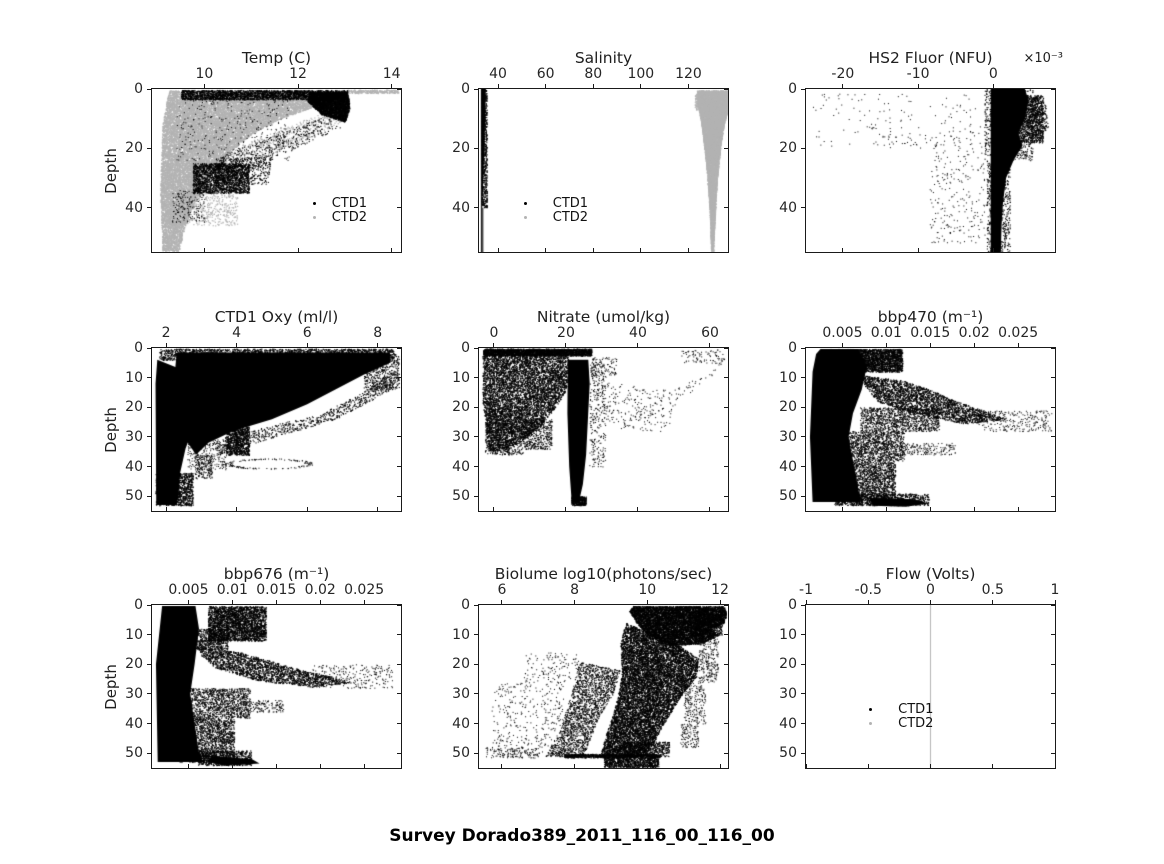 The width and height of the screenshot is (1164, 864). Describe the element at coordinates (570, 217) in the screenshot. I see `legend-label: CTD2` at that location.